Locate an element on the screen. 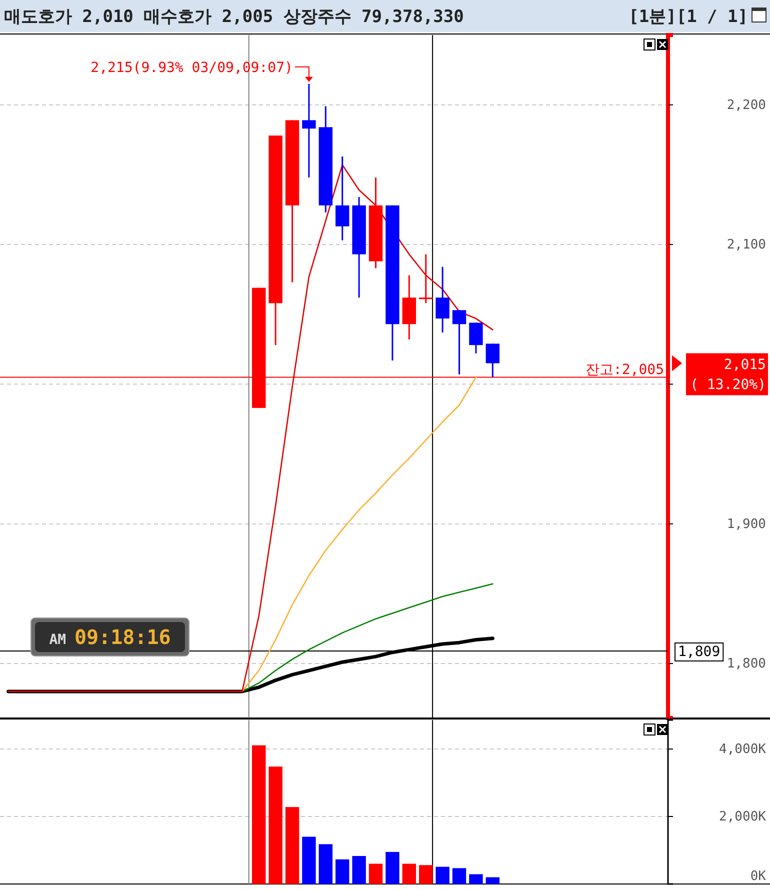  y-tick-label: 0K is located at coordinates (758, 876).